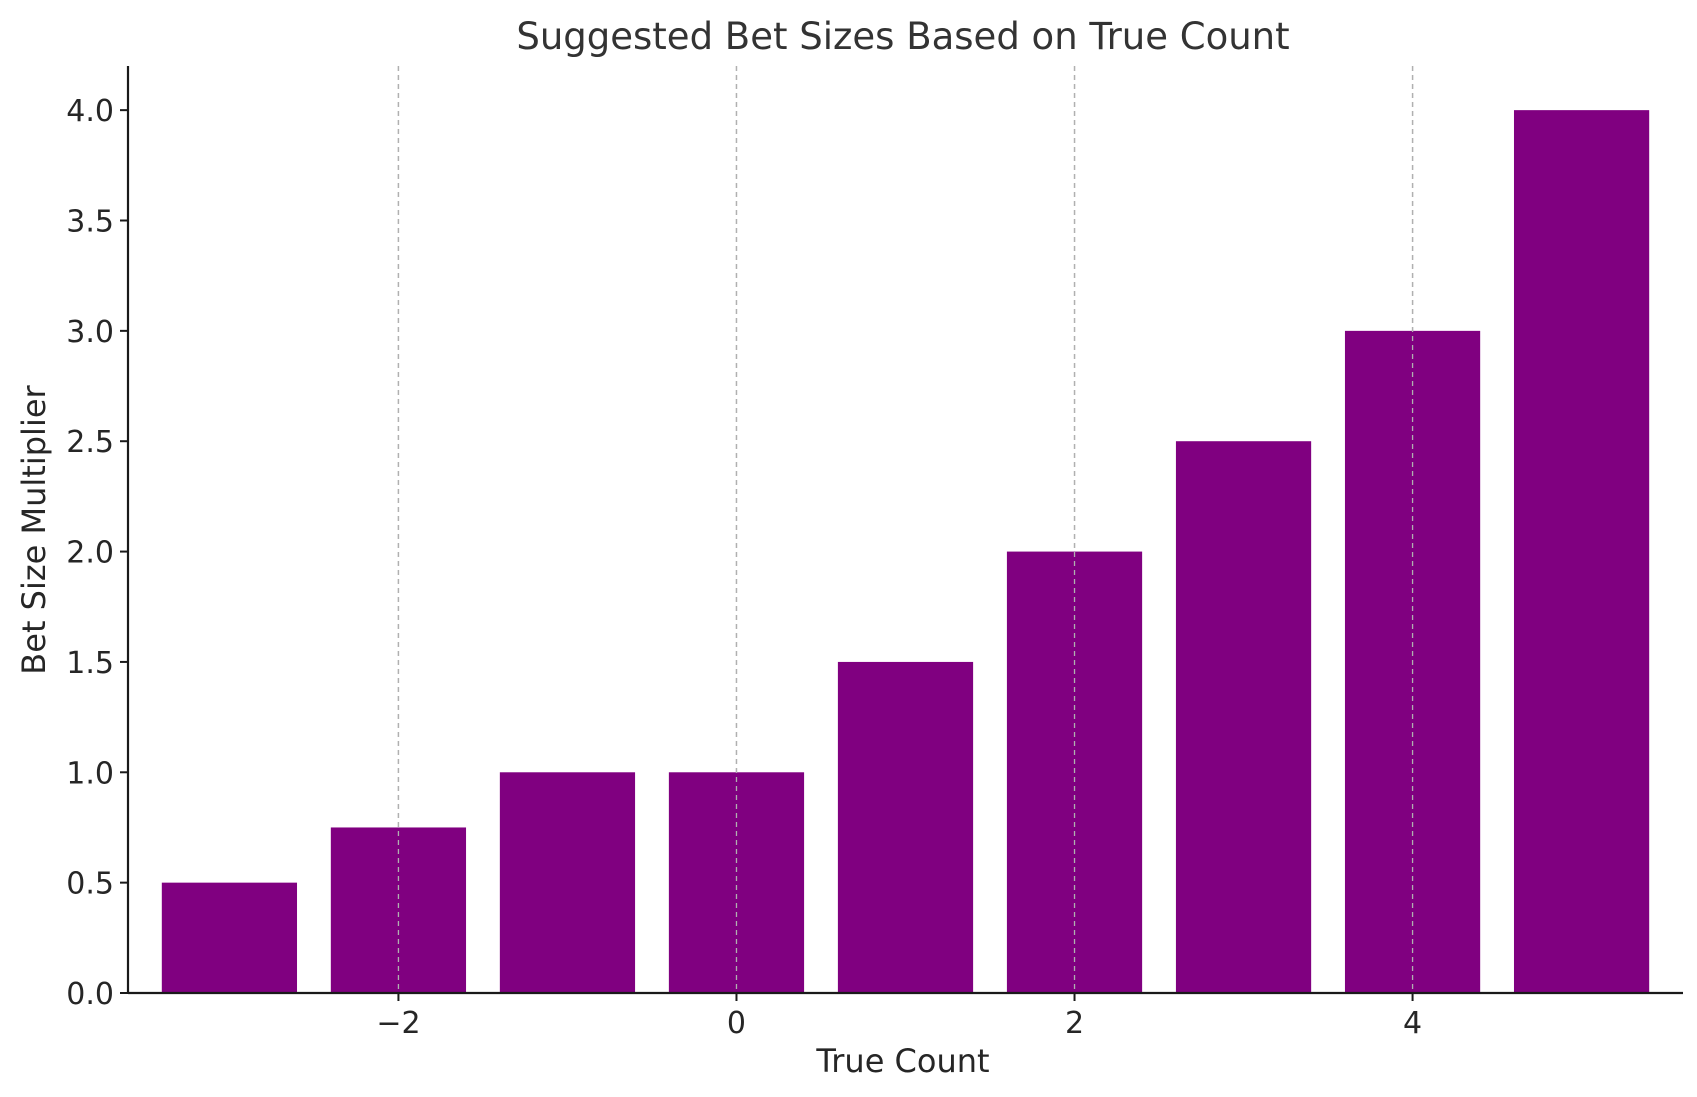 Image resolution: width=1697 pixels, height=1097 pixels. I want to click on x-tick-label: 0, so click(736, 1023).